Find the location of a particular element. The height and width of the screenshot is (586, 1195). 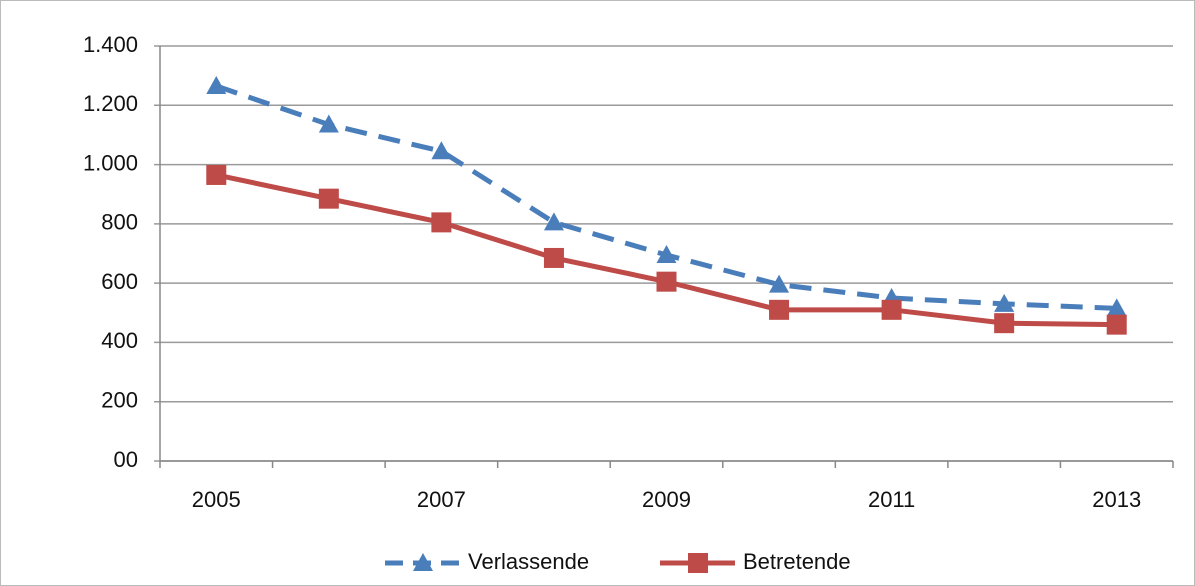

y-tick-label: 800 is located at coordinates (119, 222).